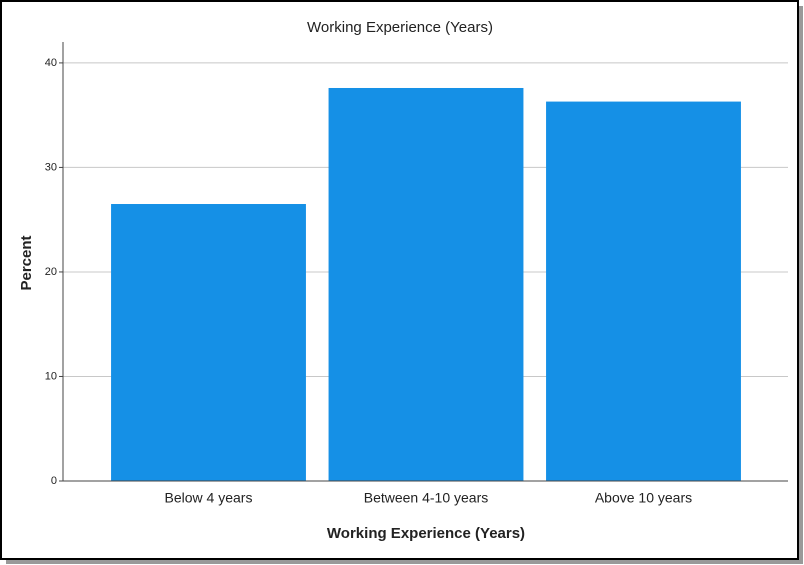 The height and width of the screenshot is (565, 804). What do you see at coordinates (51, 167) in the screenshot?
I see `y-tick-label: 30` at bounding box center [51, 167].